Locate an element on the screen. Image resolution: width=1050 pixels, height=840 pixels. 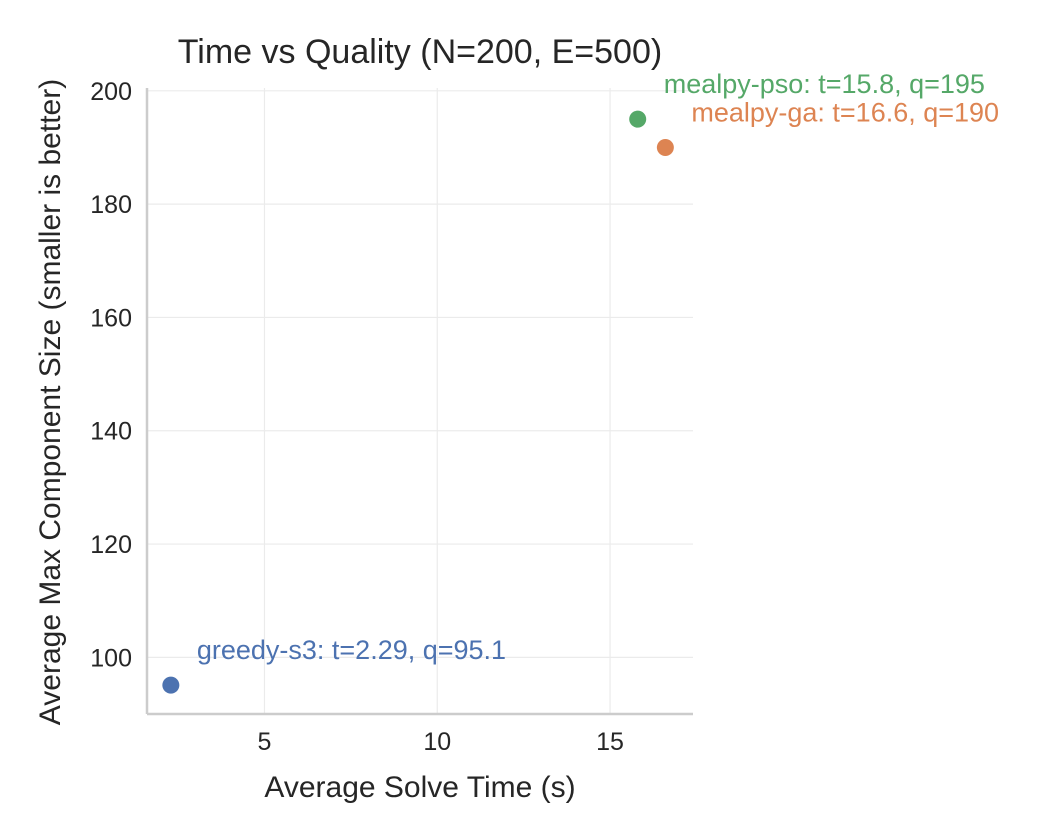
point-annotation: greedy-s3: t=2.29, q=95.1 is located at coordinates (351, 650).